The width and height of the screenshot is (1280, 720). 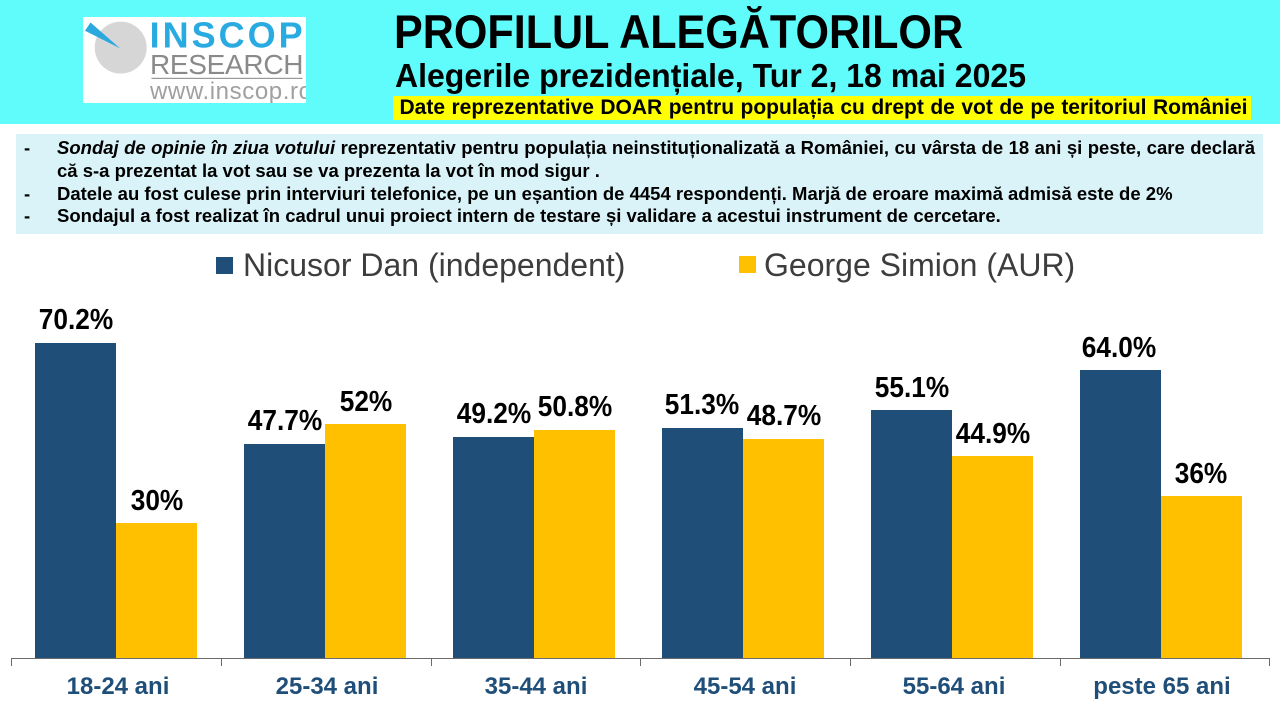 What do you see at coordinates (228, 36) in the screenshot?
I see `svg-text: INSCOP` at bounding box center [228, 36].